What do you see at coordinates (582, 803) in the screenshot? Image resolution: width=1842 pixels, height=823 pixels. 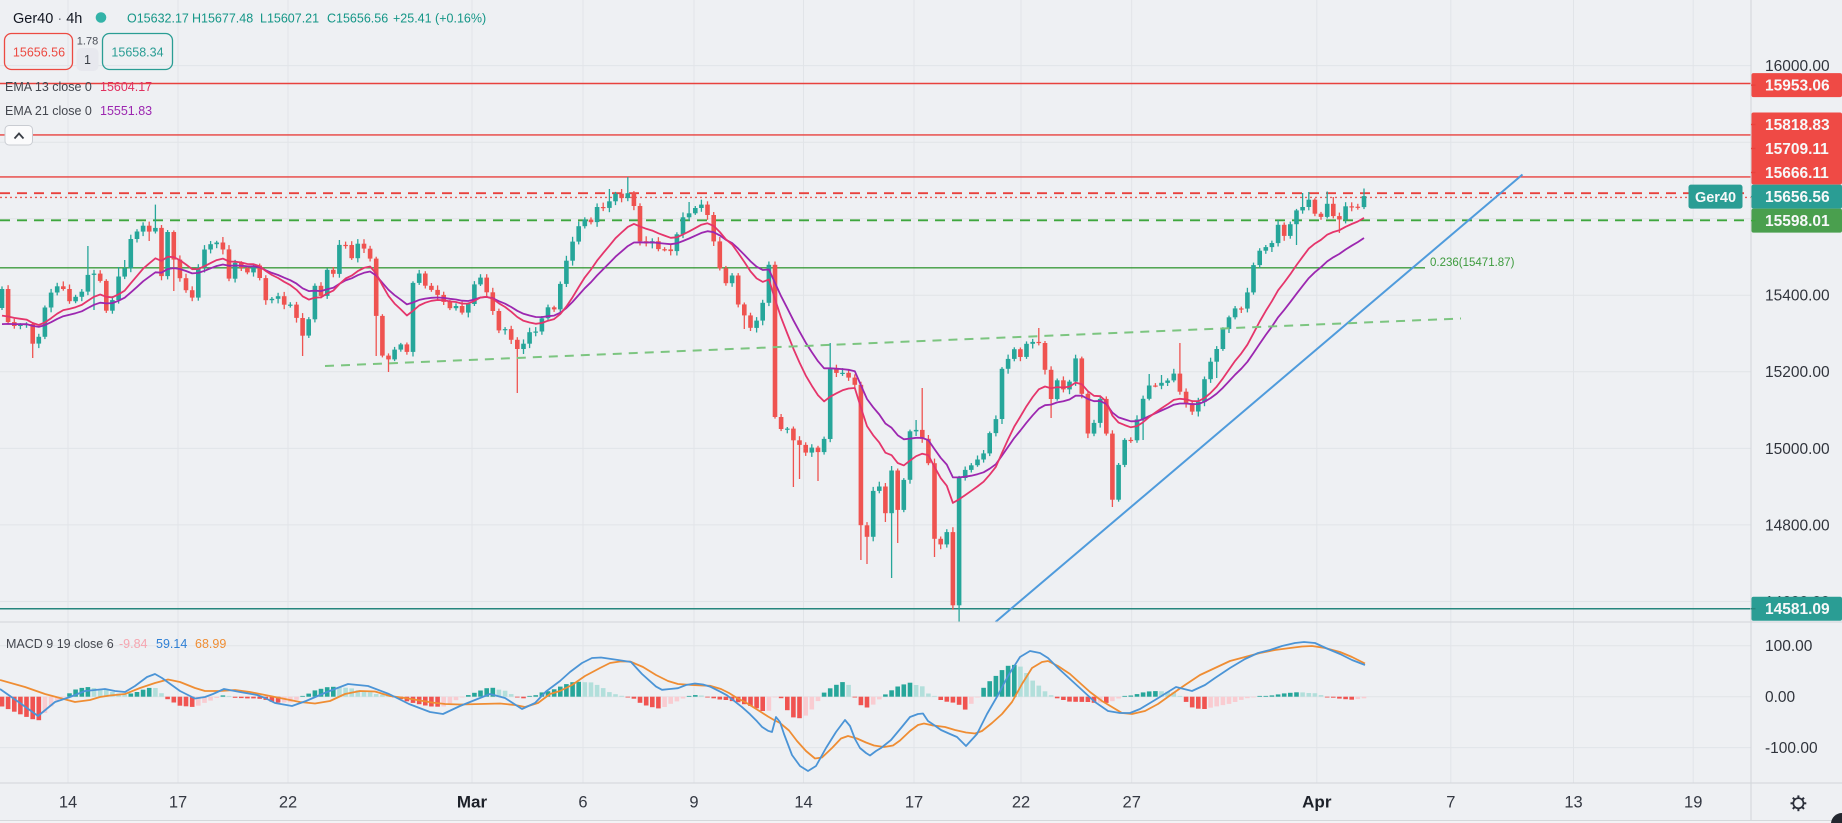 I see `svg-text: 6` at bounding box center [582, 803].